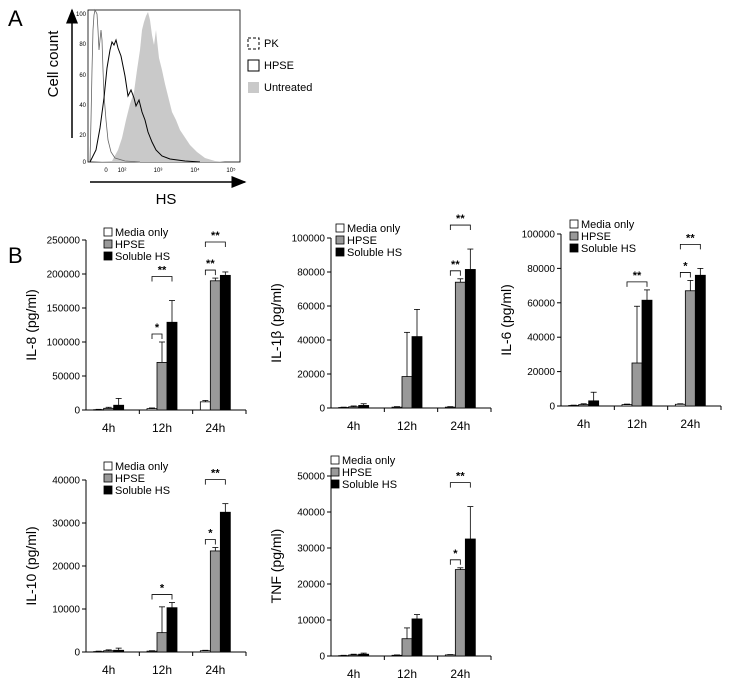 This screenshot has height=682, width=730. What do you see at coordinates (82, 76) in the screenshot?
I see `histogram-ytick: 60` at bounding box center [82, 76].